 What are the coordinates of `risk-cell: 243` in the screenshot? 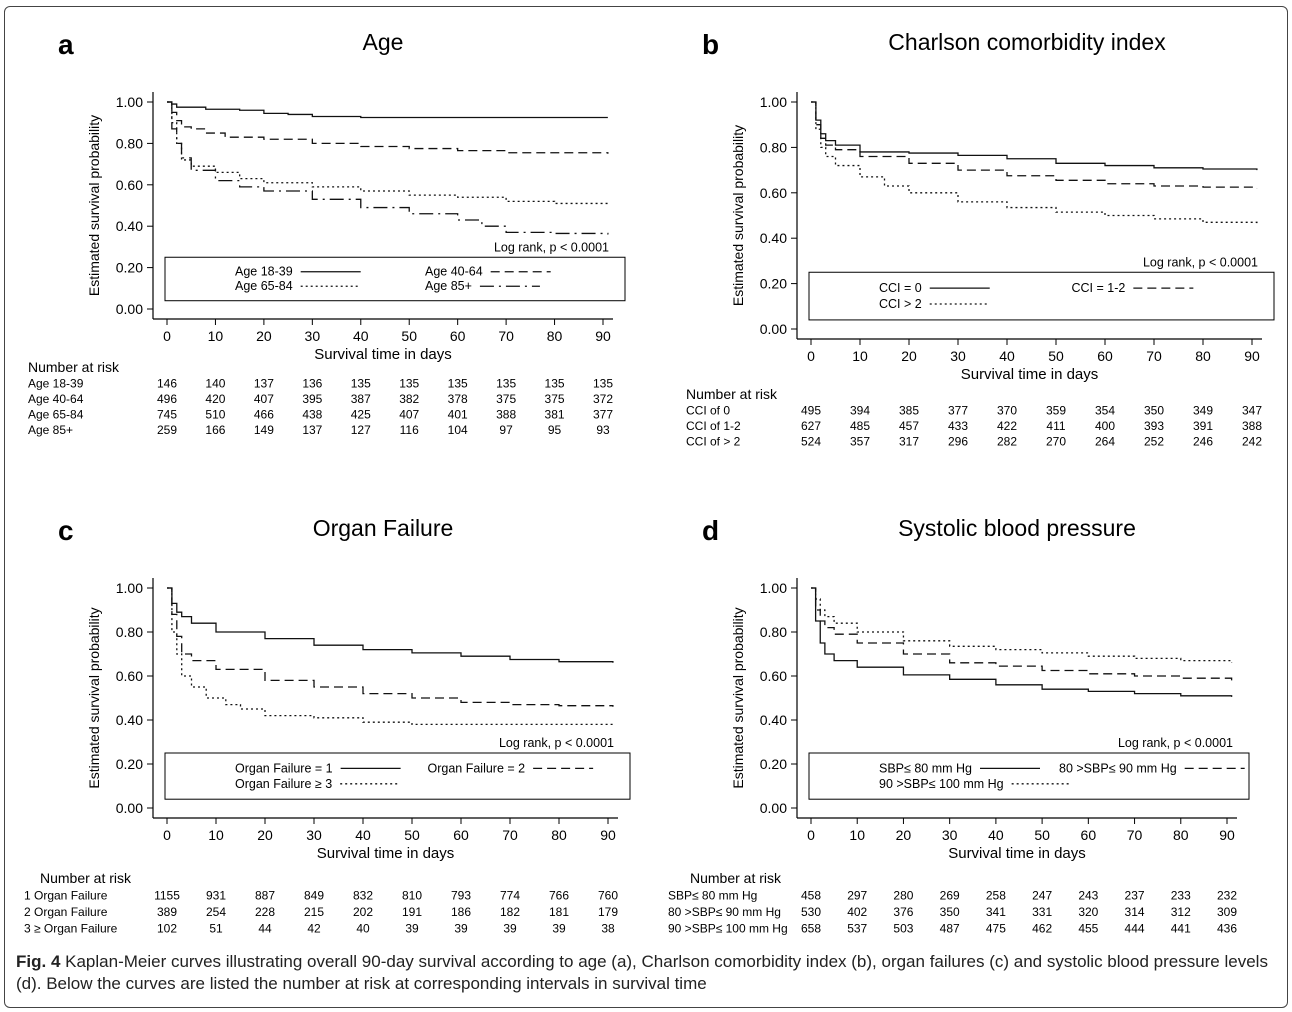 It's located at (1088, 896).